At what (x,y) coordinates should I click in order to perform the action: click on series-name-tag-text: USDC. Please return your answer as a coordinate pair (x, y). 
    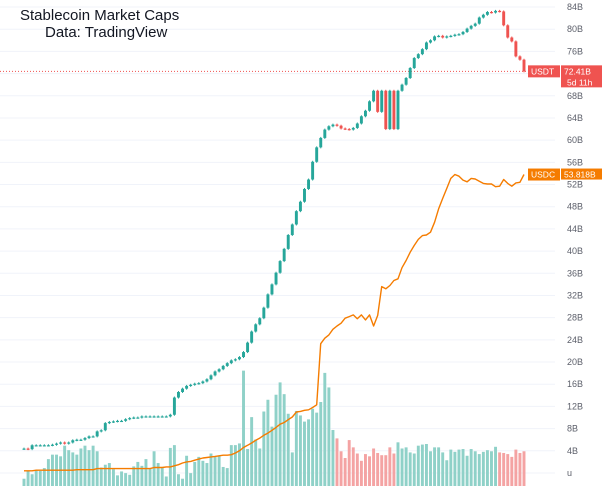
    Looking at the image, I should click on (543, 175).